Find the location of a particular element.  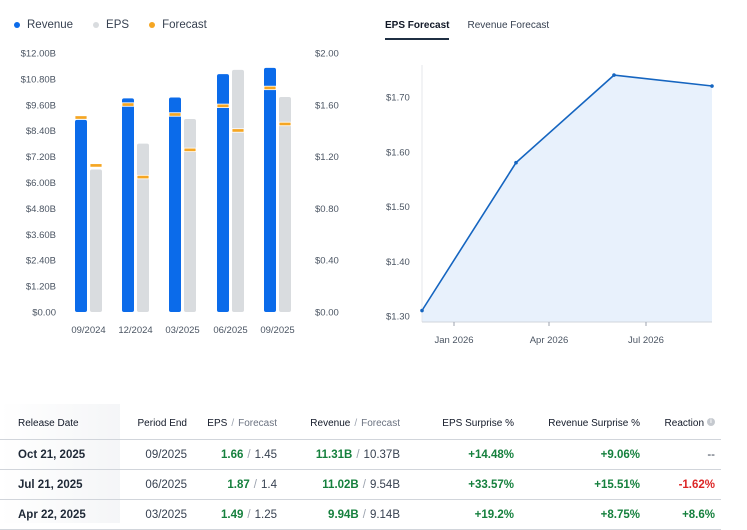

release-date: Jul 21, 2025 is located at coordinates (50, 484).